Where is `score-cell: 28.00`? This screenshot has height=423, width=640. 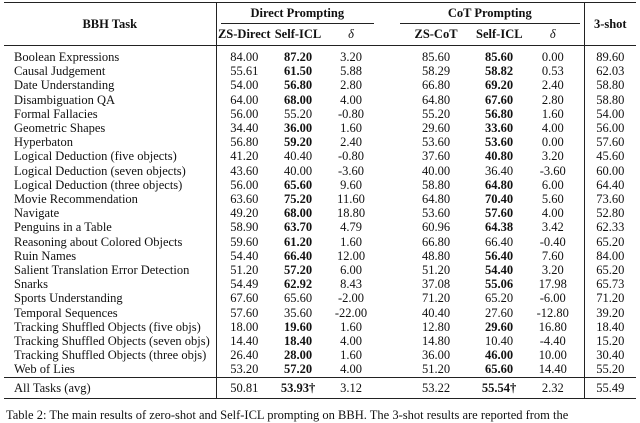
score-cell: 28.00 is located at coordinates (298, 355).